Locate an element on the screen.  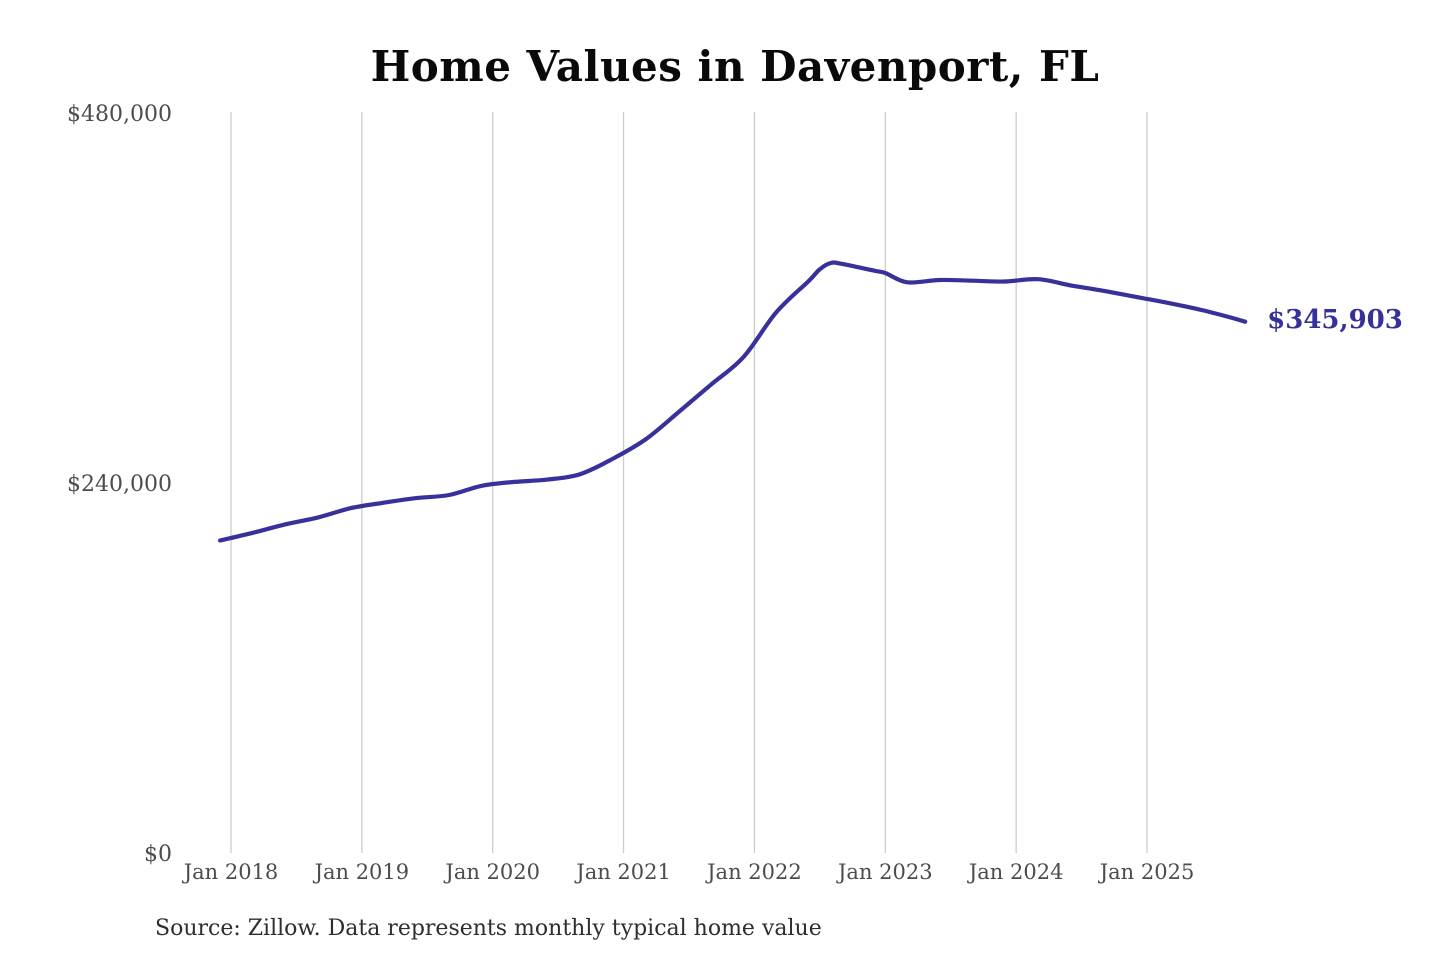
y-axis-tick-label: $0 is located at coordinates (158, 854).